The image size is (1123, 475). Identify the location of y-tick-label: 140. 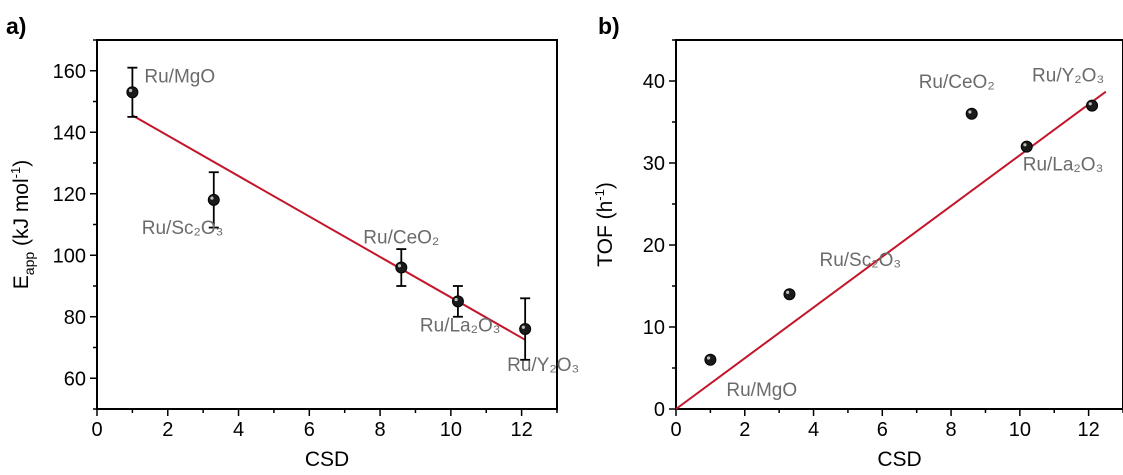
(69, 133).